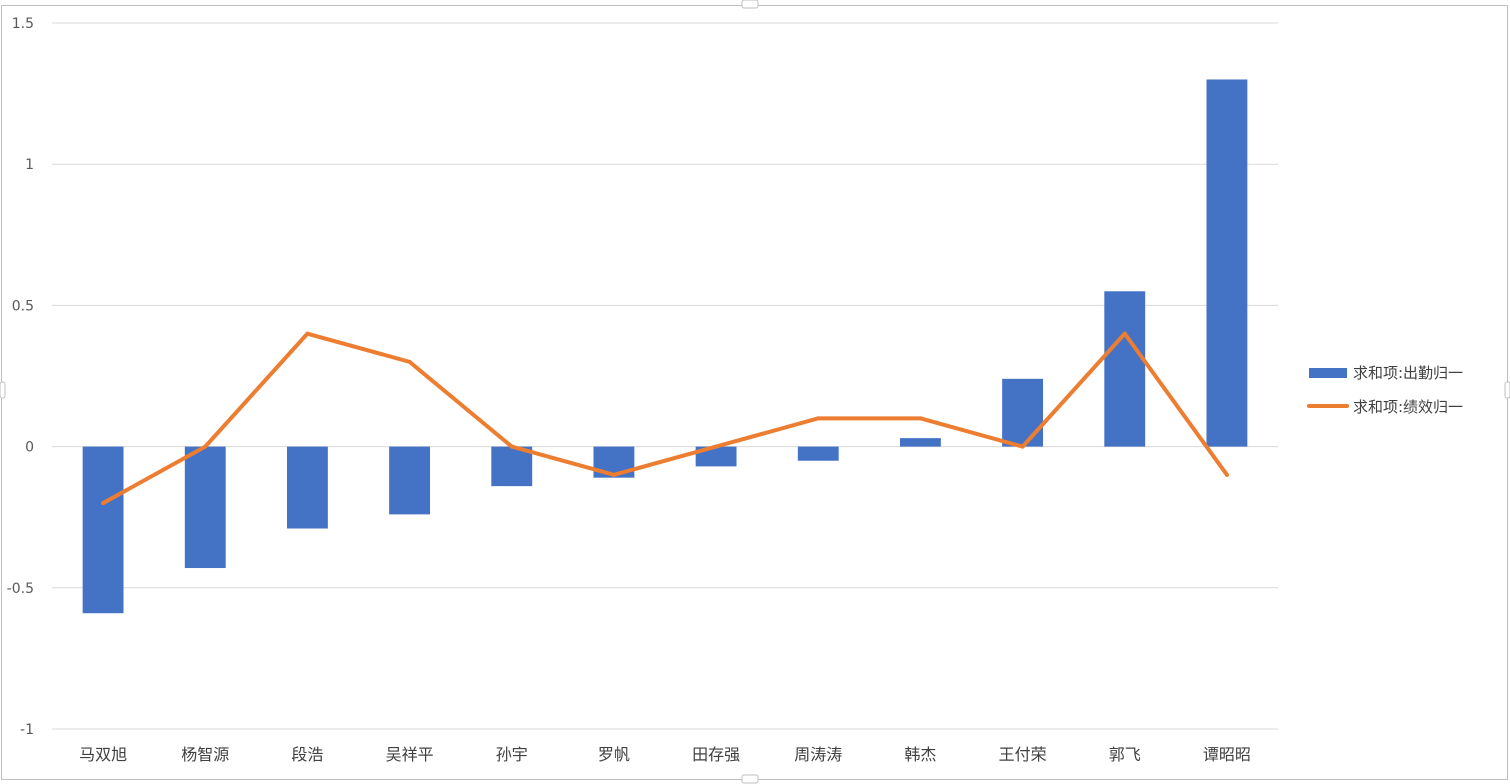 The width and height of the screenshot is (1510, 784). What do you see at coordinates (27, 730) in the screenshot?
I see `y-tick-label: -1` at bounding box center [27, 730].